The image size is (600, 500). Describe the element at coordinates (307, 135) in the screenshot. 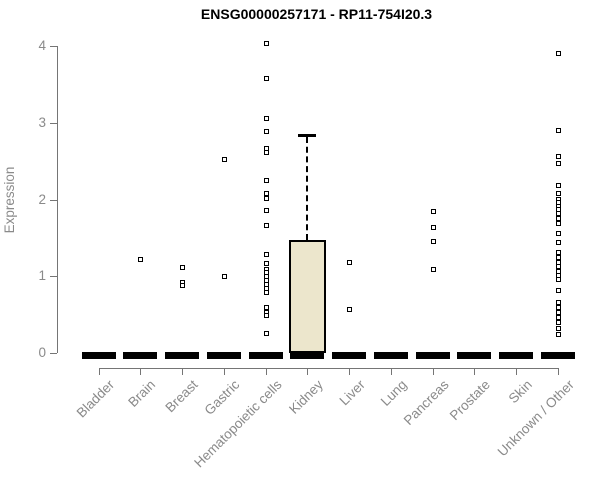

I see `whisker-cap` at that location.